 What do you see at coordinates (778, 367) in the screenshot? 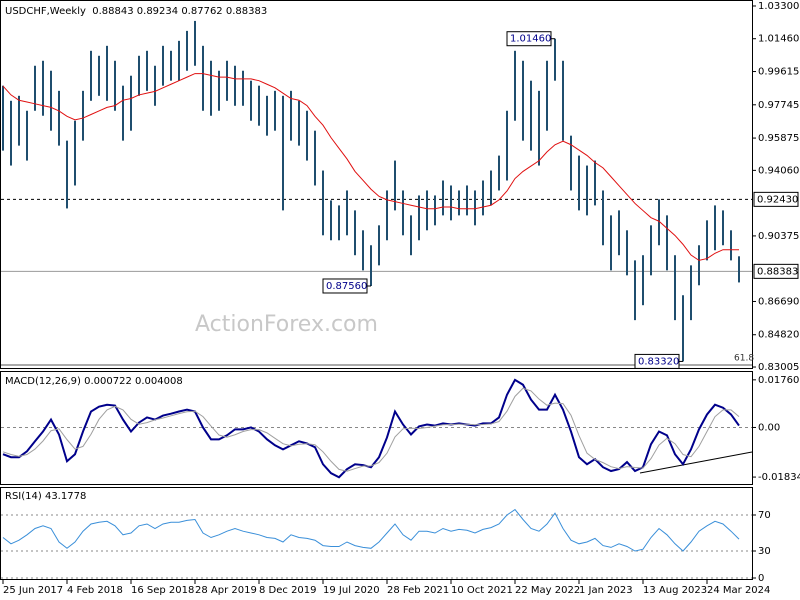
I see `y-tick-label: 0.83005` at bounding box center [778, 367].